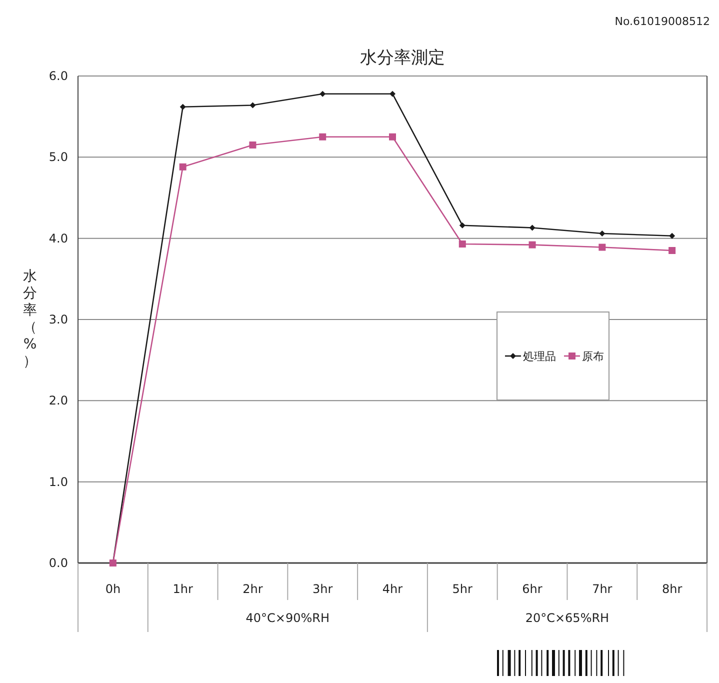  I want to click on x-tick-label: 6hr, so click(532, 589).